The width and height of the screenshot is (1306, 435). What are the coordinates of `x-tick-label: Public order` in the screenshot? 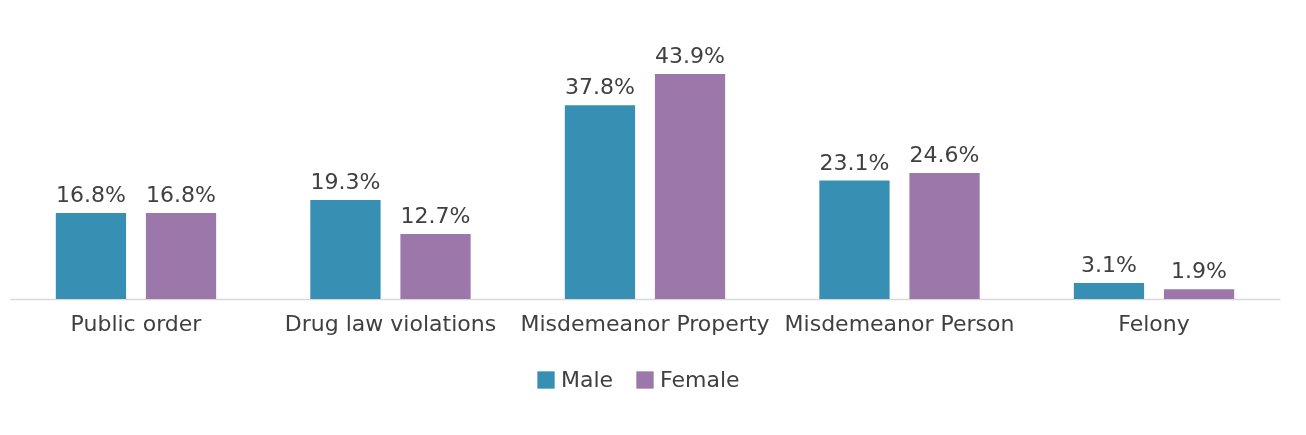 It's located at (136, 323).